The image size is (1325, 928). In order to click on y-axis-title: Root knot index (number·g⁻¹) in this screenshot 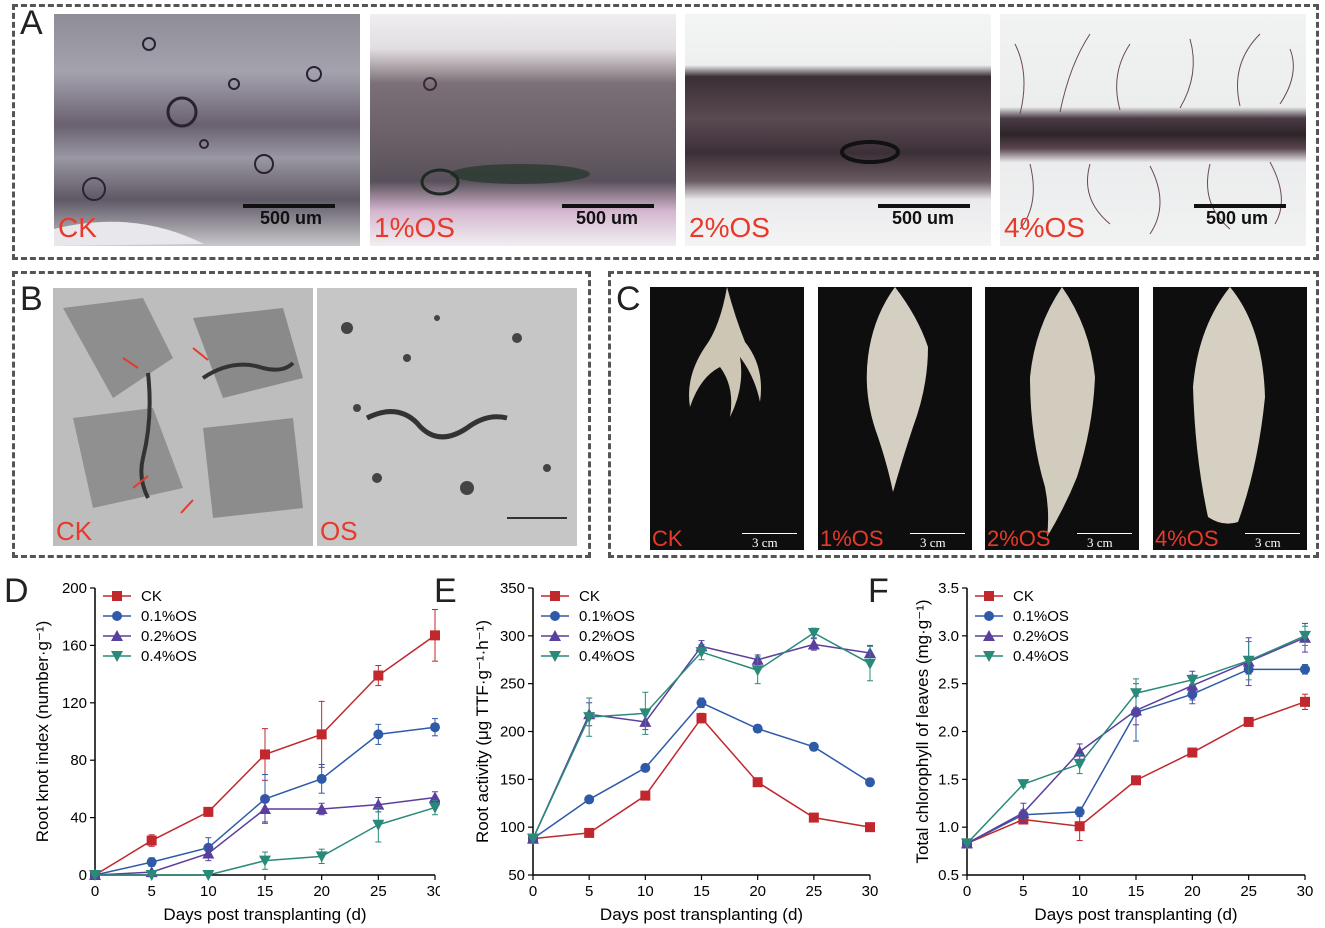, I will do `click(42, 732)`.